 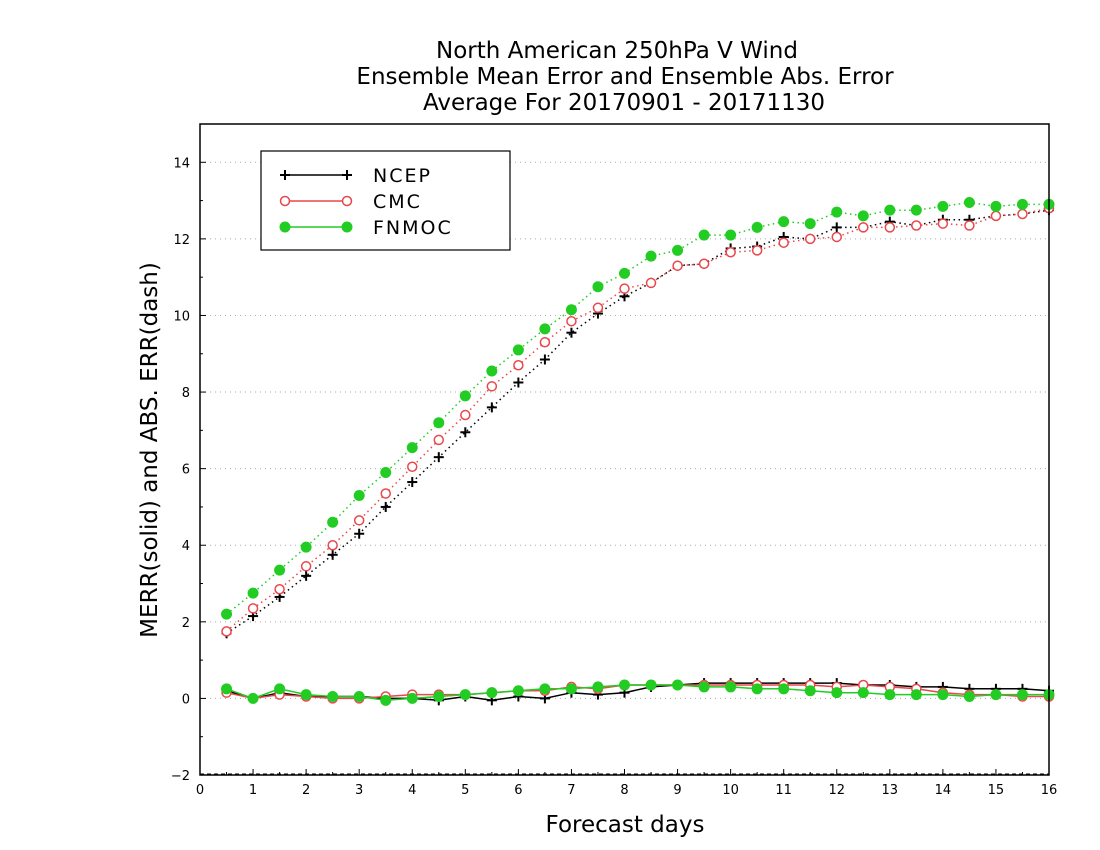 What do you see at coordinates (996, 790) in the screenshot?
I see `x-tick-label: 15` at bounding box center [996, 790].